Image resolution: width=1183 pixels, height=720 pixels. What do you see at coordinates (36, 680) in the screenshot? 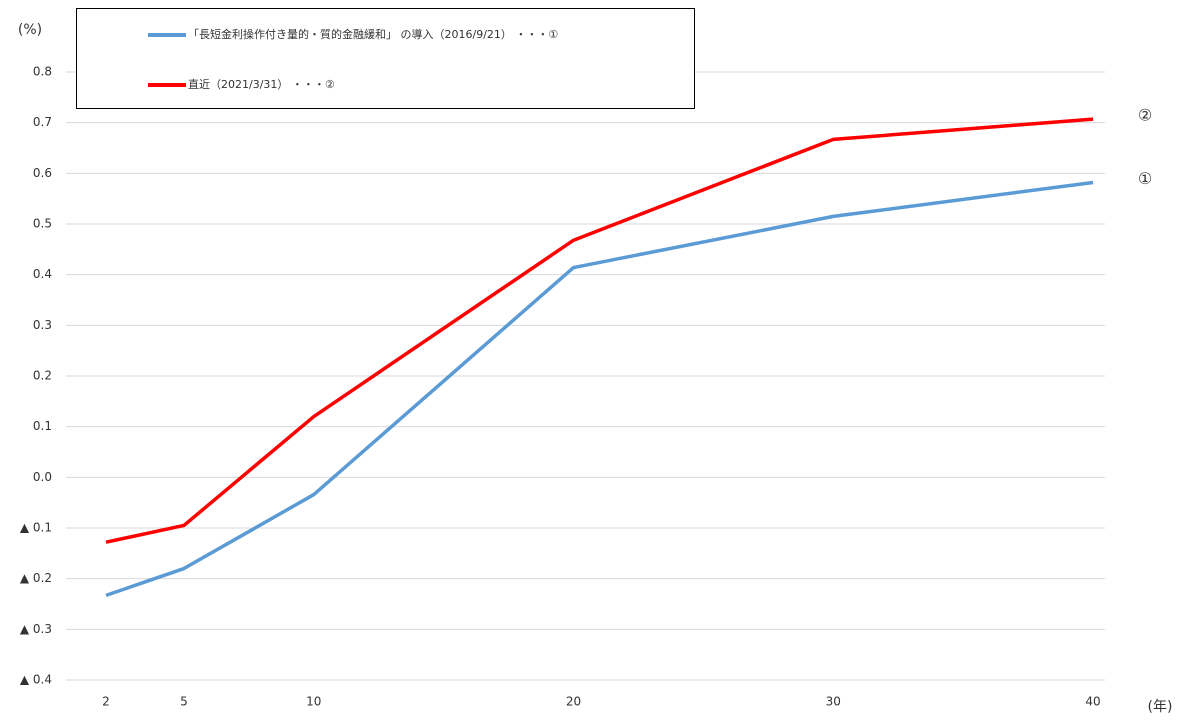
I see `y-tick-label: ▲ 0.4` at bounding box center [36, 680].